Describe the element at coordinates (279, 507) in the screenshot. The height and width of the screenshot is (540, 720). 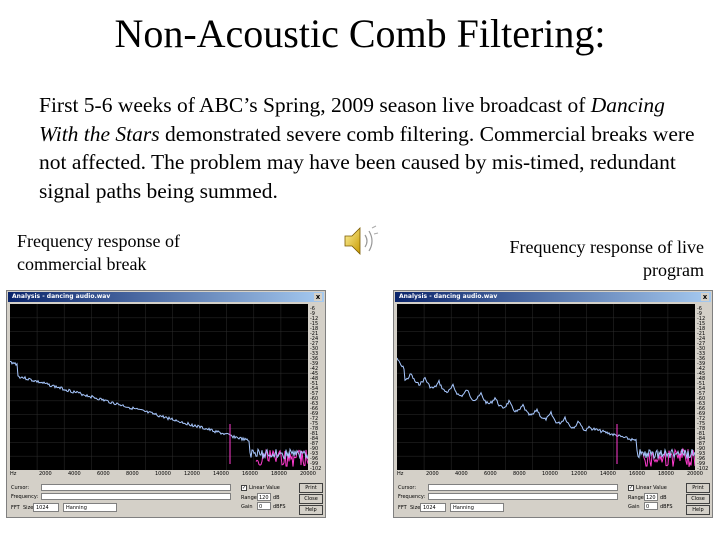
I see `gain-unit: dBFS` at that location.